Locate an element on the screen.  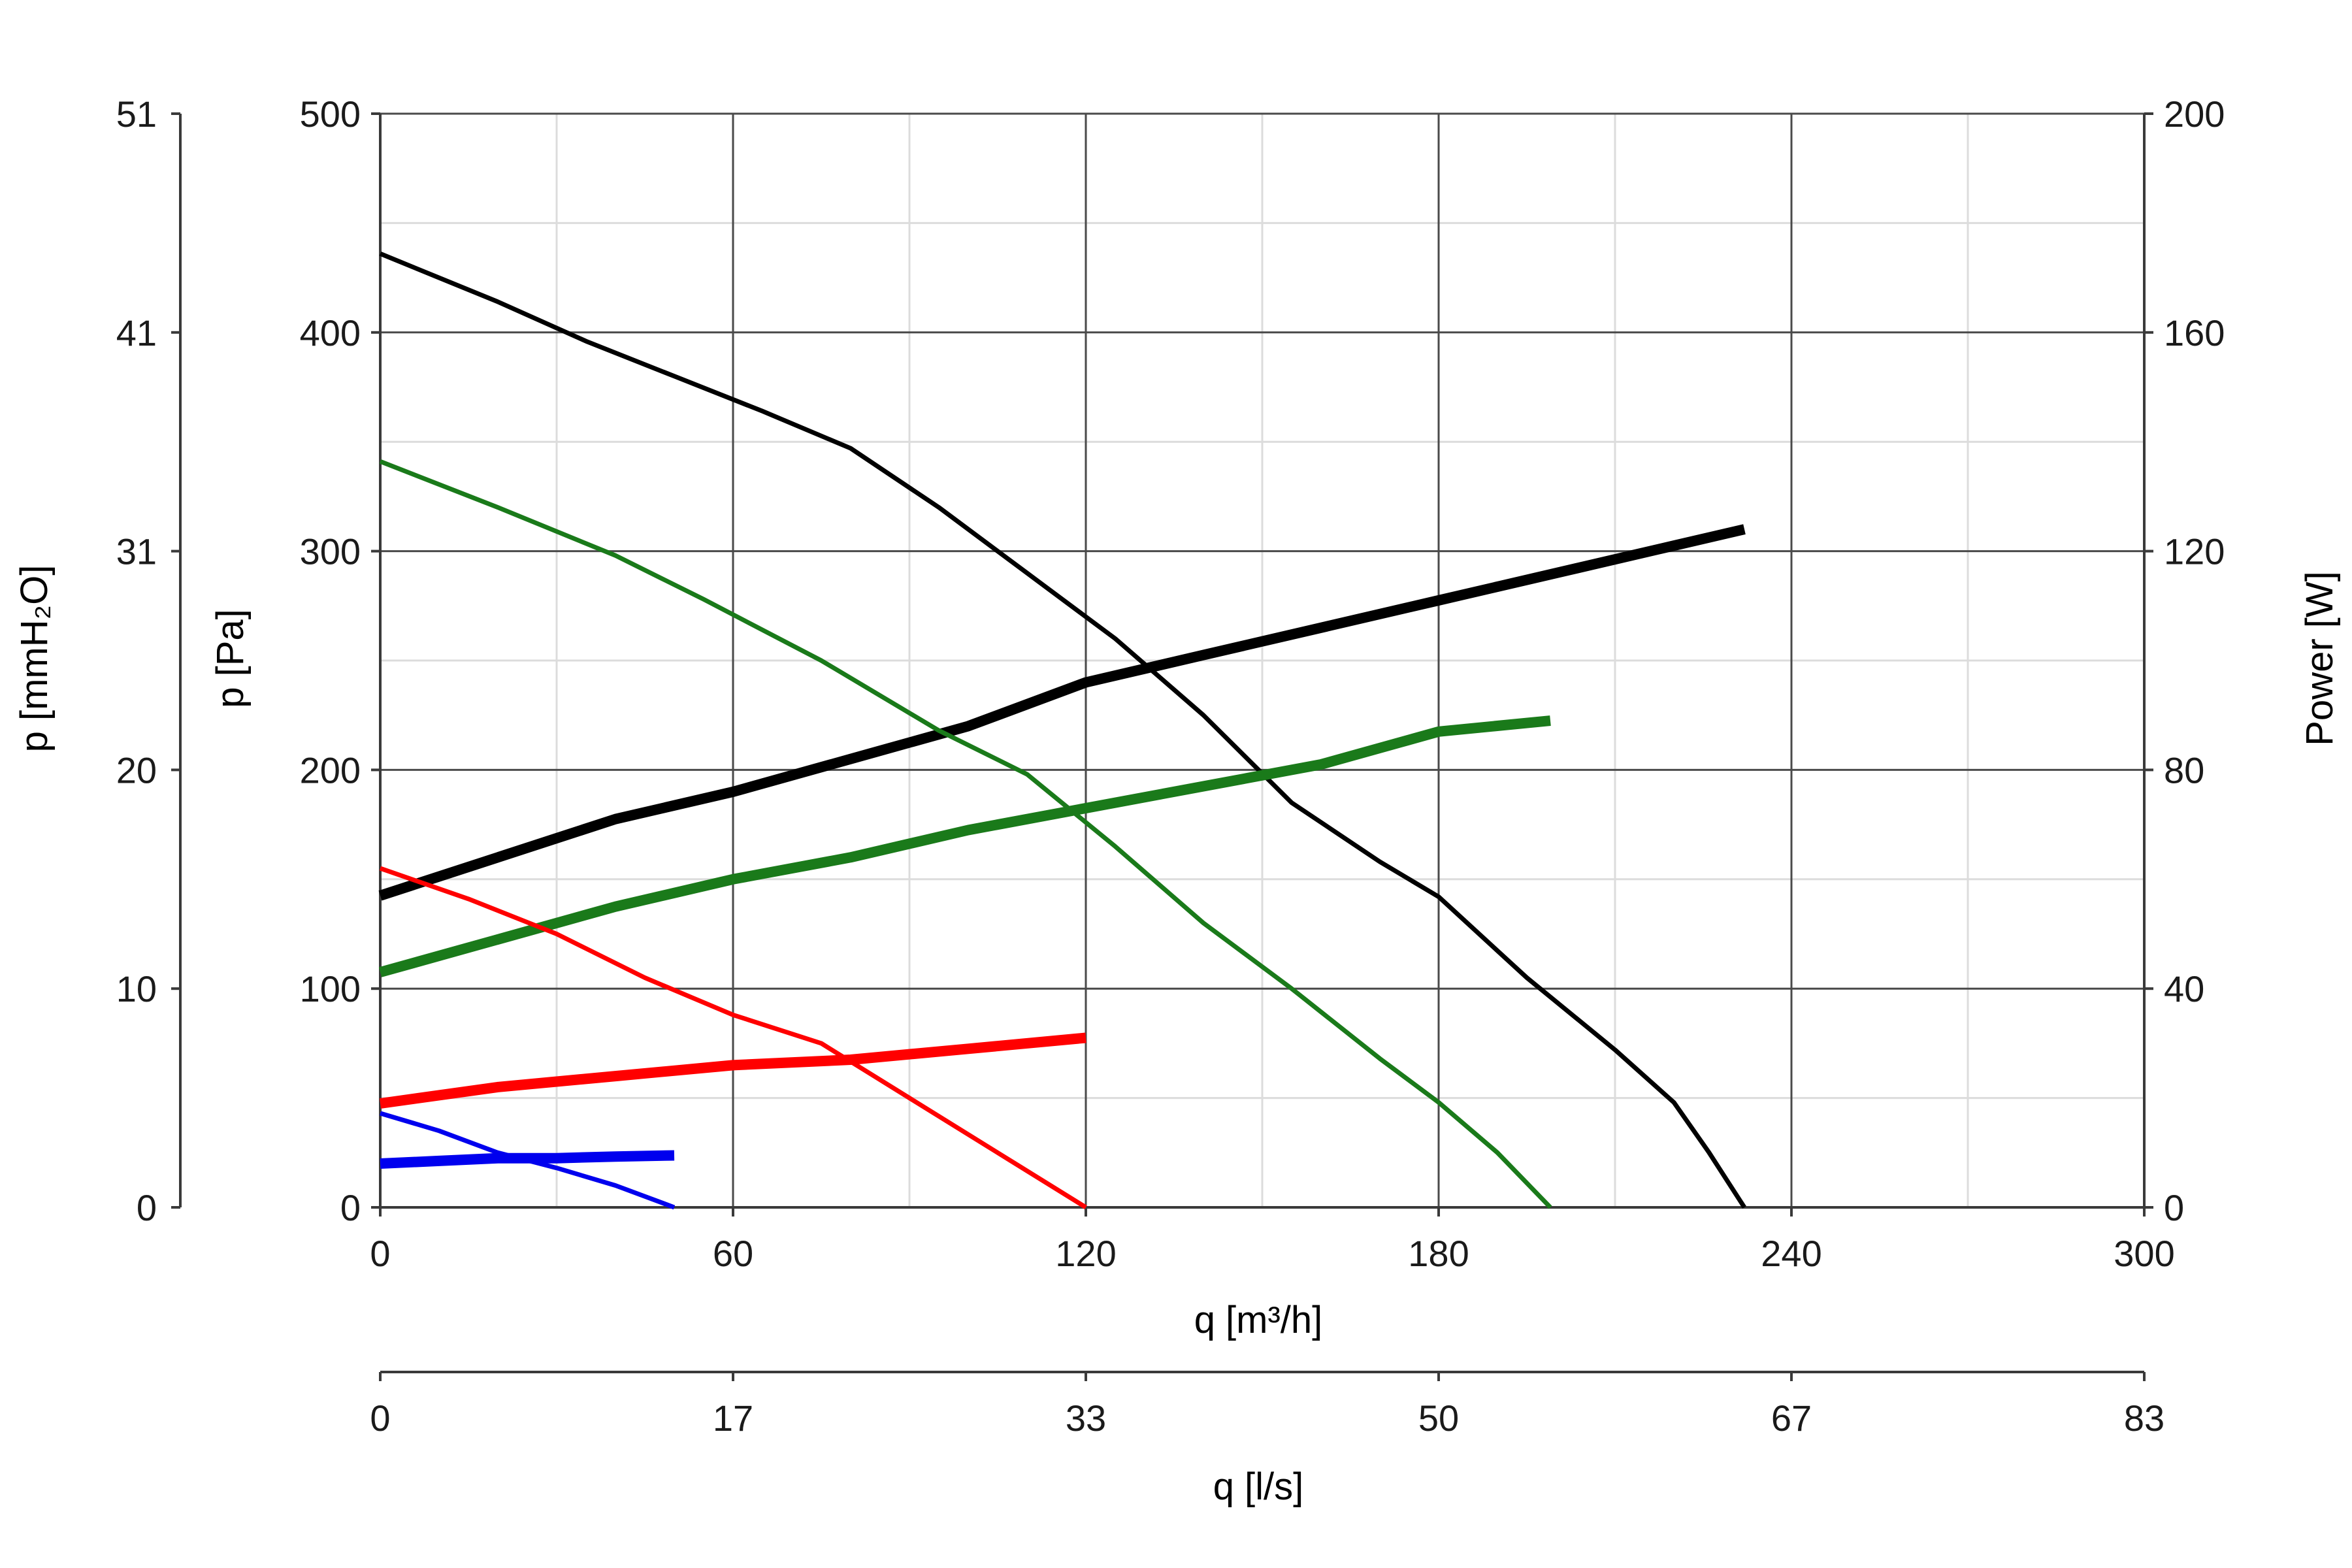
y-left2-tick-label: 10 is located at coordinates (136, 988).